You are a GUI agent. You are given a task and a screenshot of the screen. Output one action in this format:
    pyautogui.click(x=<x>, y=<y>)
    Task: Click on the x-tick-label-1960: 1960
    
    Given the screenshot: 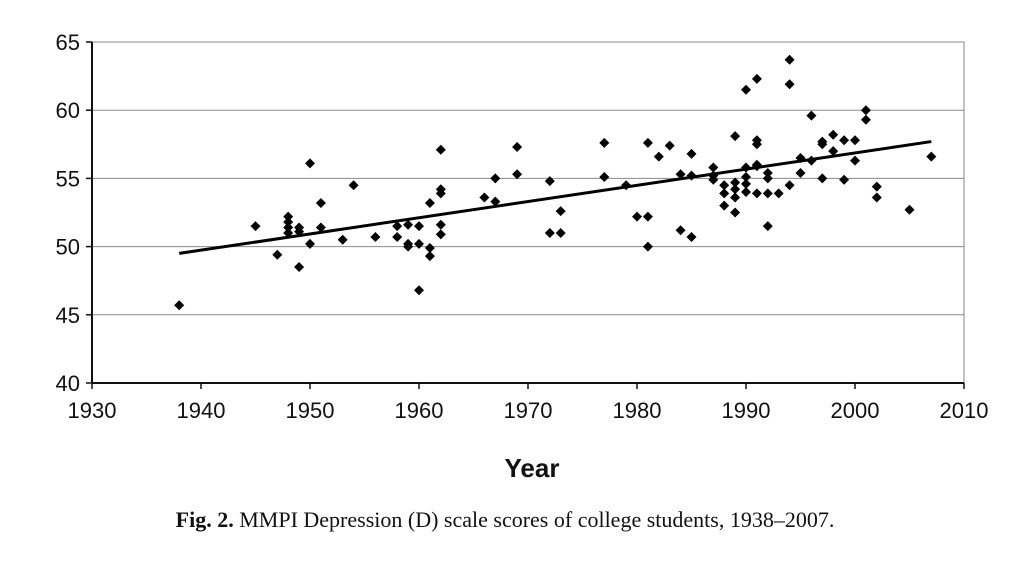 What is the action you would take?
    pyautogui.click(x=419, y=410)
    